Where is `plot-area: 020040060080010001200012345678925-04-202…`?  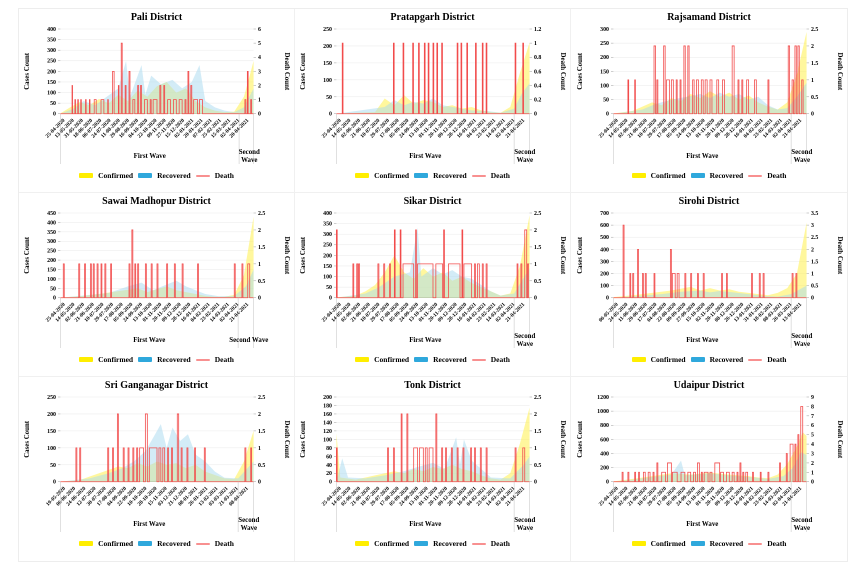 plot-area: 020040060080010001200012345678925-04-202… is located at coordinates (709, 463).